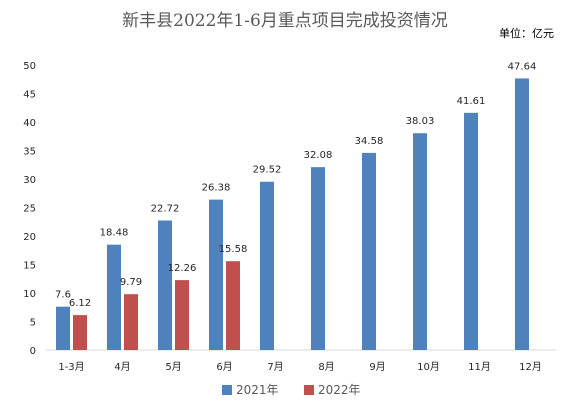  Describe the element at coordinates (275, 367) in the screenshot. I see `x-tick-label: 7月` at that location.